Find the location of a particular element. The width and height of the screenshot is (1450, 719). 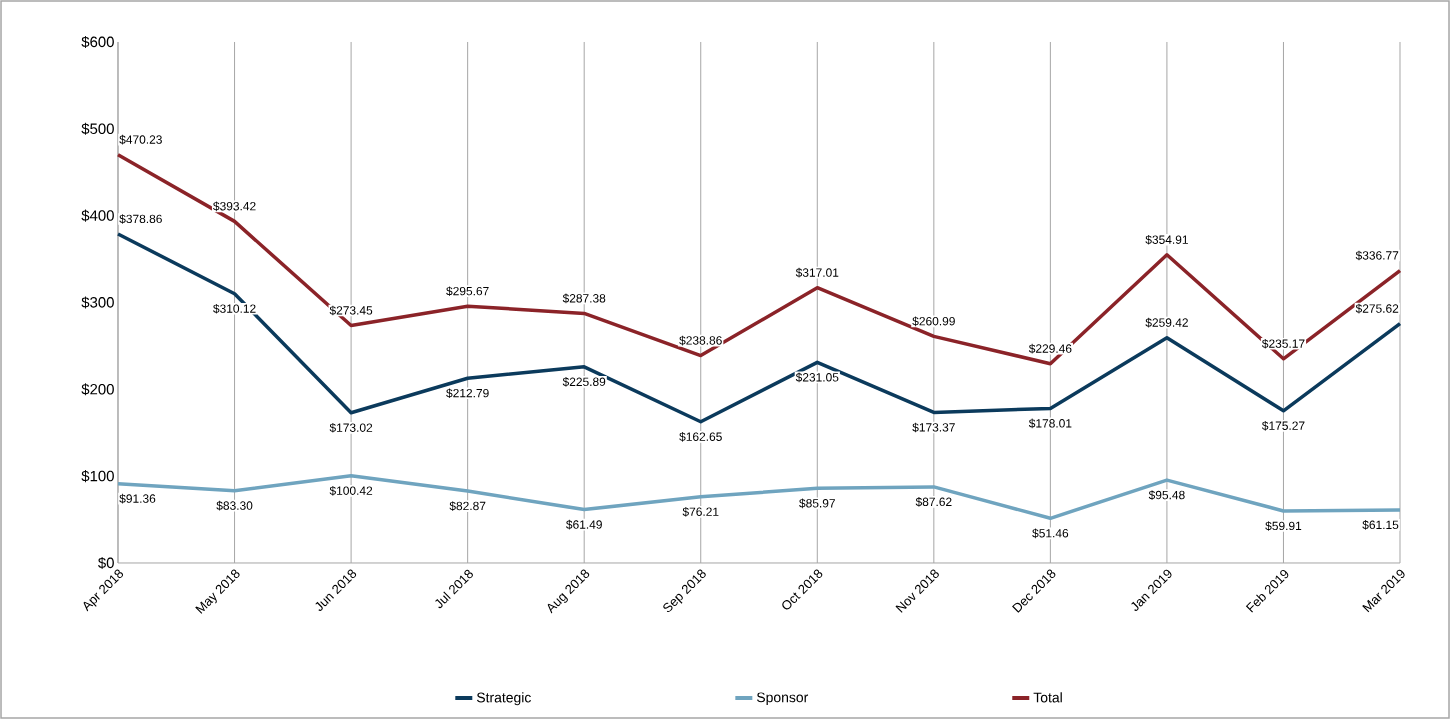

data-label: $336.77 is located at coordinates (1377, 255).